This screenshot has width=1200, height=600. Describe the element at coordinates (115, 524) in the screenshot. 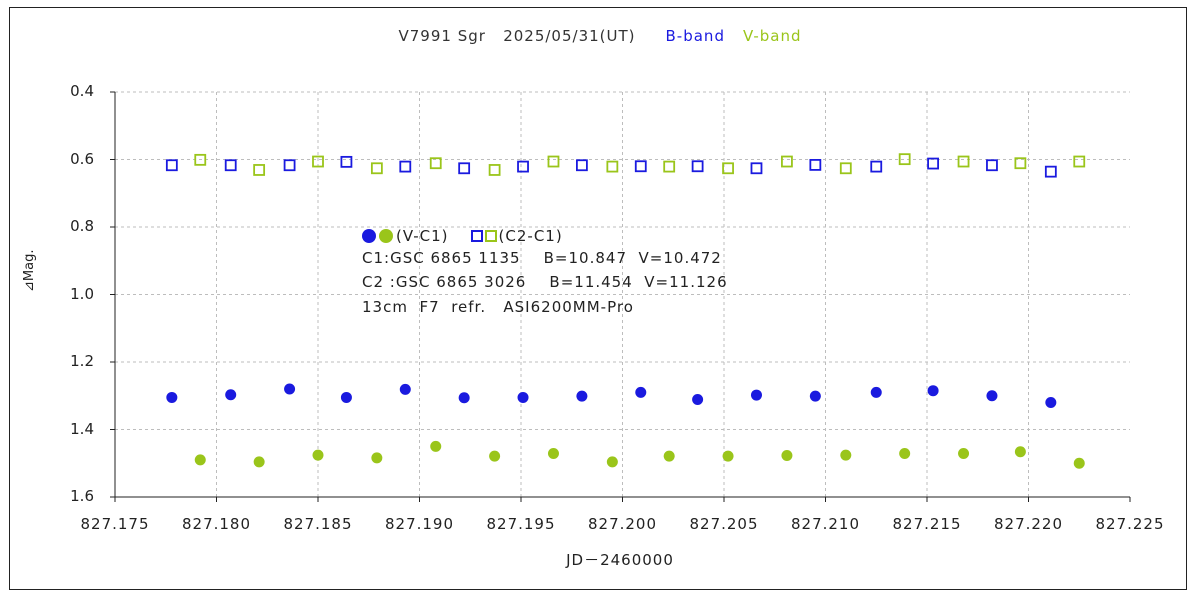

I see `x-tick-label: 827.175` at that location.